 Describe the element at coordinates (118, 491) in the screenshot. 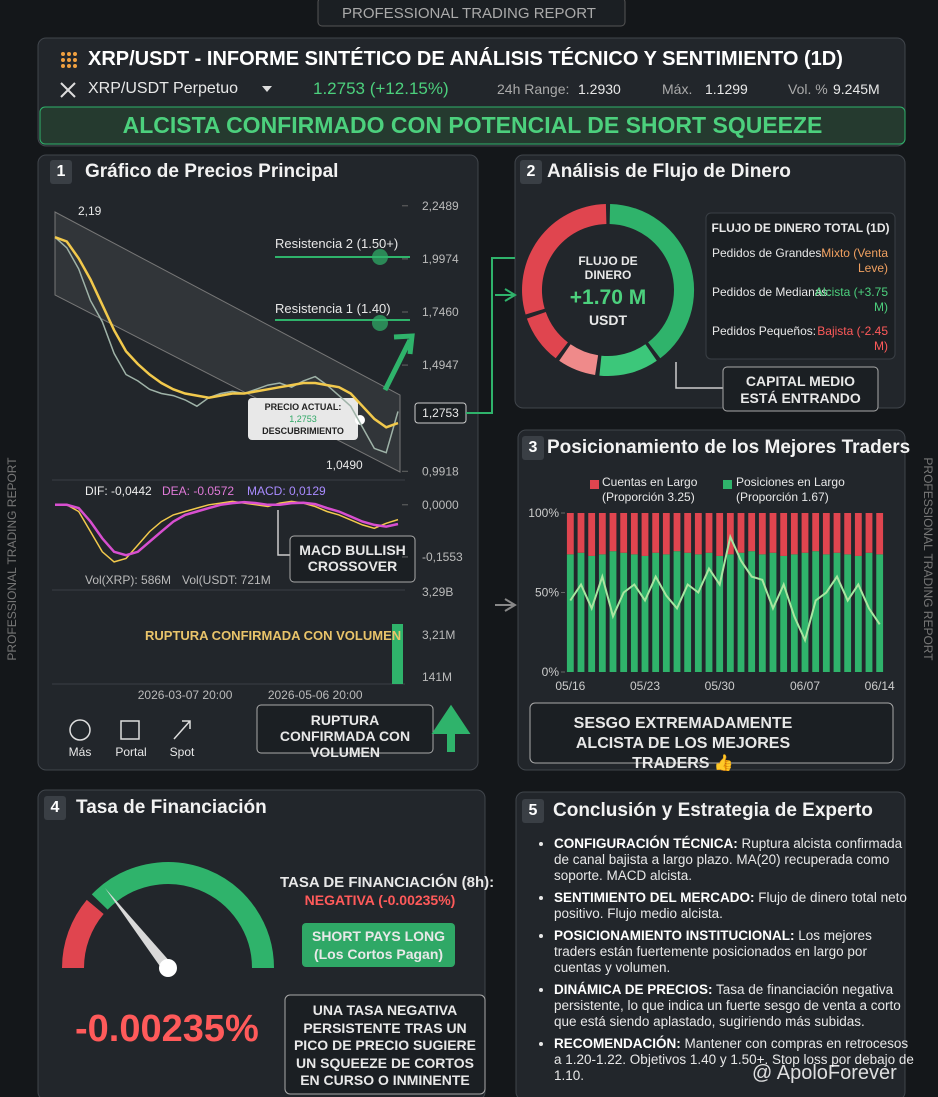

I see `macd-legend: DIF: -0,0442` at that location.